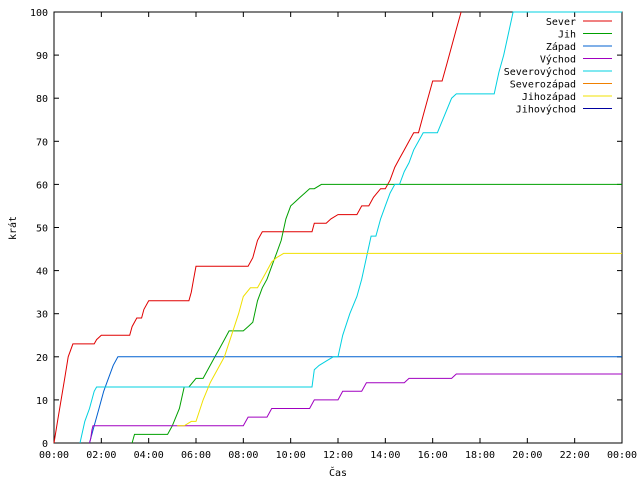  I want to click on y-tick-label: 50, so click(42, 229).